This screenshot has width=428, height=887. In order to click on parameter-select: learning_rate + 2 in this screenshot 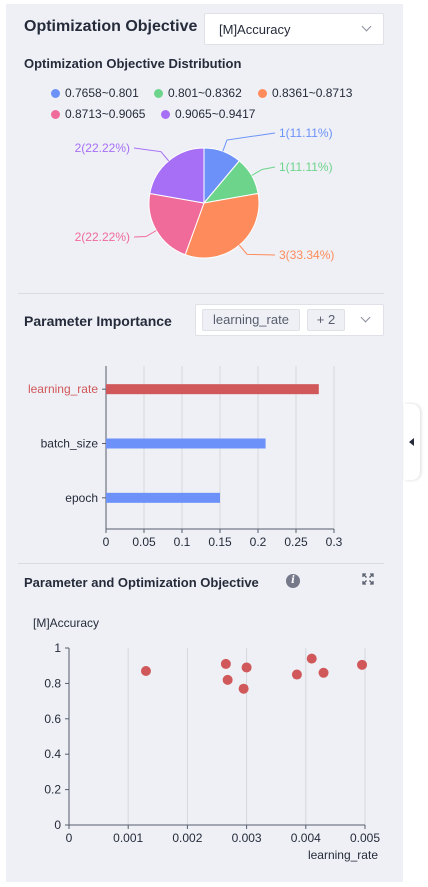, I will do `click(289, 320)`.